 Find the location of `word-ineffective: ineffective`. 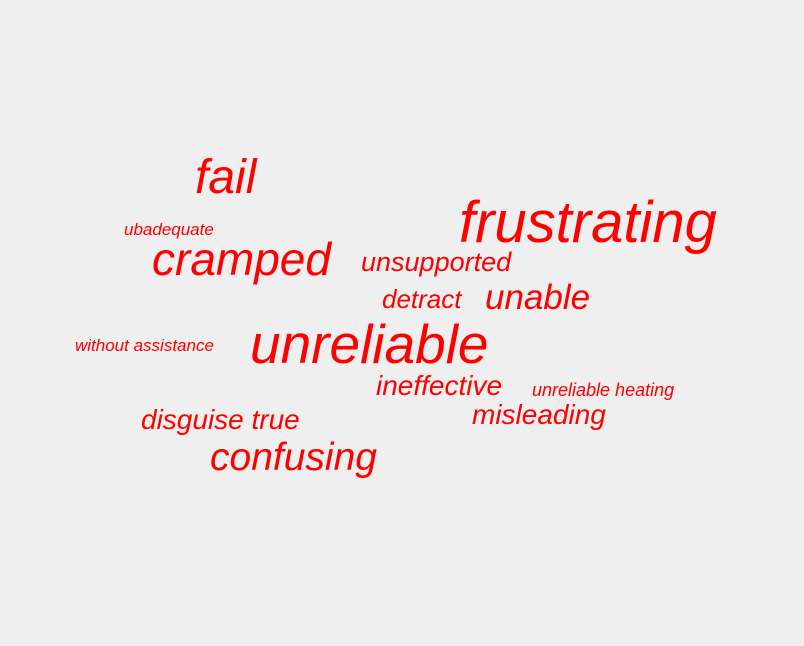

word-ineffective: ineffective is located at coordinates (439, 385).